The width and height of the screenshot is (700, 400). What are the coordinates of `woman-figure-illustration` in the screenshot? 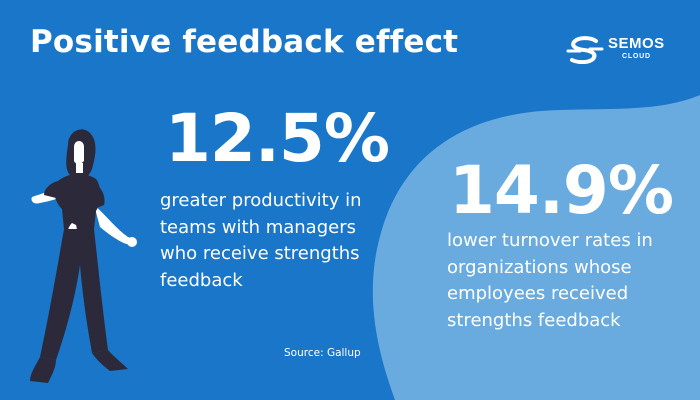 It's located at (83, 256).